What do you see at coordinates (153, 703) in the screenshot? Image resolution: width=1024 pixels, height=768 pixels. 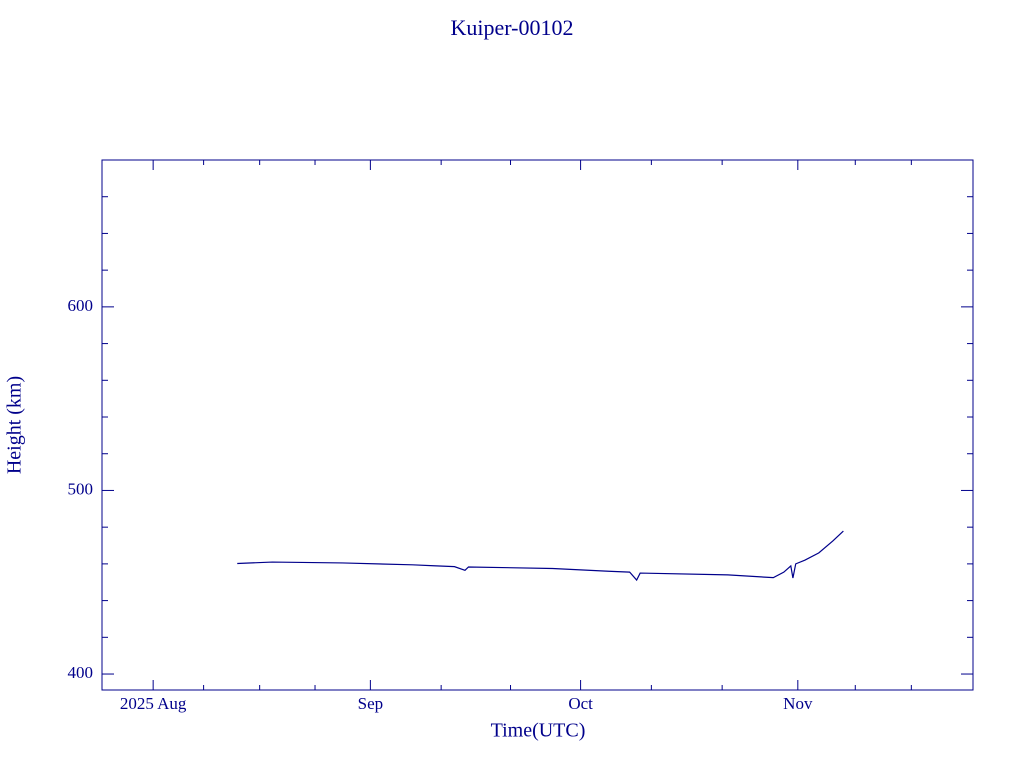 I see `x-tick-label: 2025 Aug` at bounding box center [153, 703].